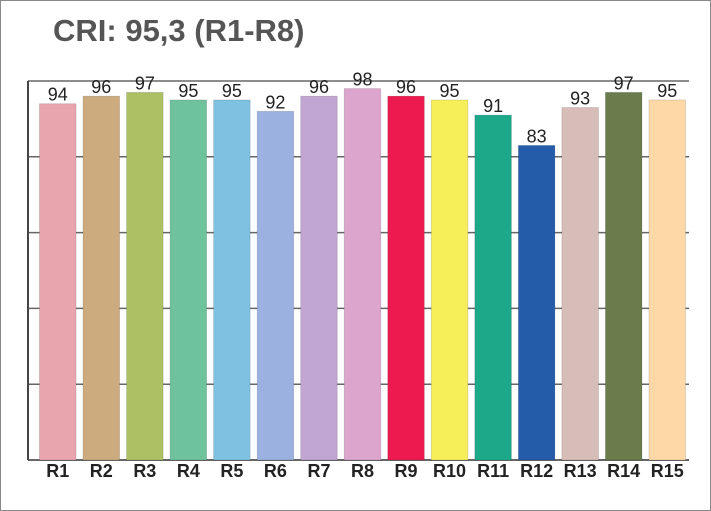 The height and width of the screenshot is (511, 711). I want to click on category-labels: R1 R2 R3 R4 R5 R6 R7 R8 R9 R10 R11 R12 R13 R14 R15, so click(364, 471).